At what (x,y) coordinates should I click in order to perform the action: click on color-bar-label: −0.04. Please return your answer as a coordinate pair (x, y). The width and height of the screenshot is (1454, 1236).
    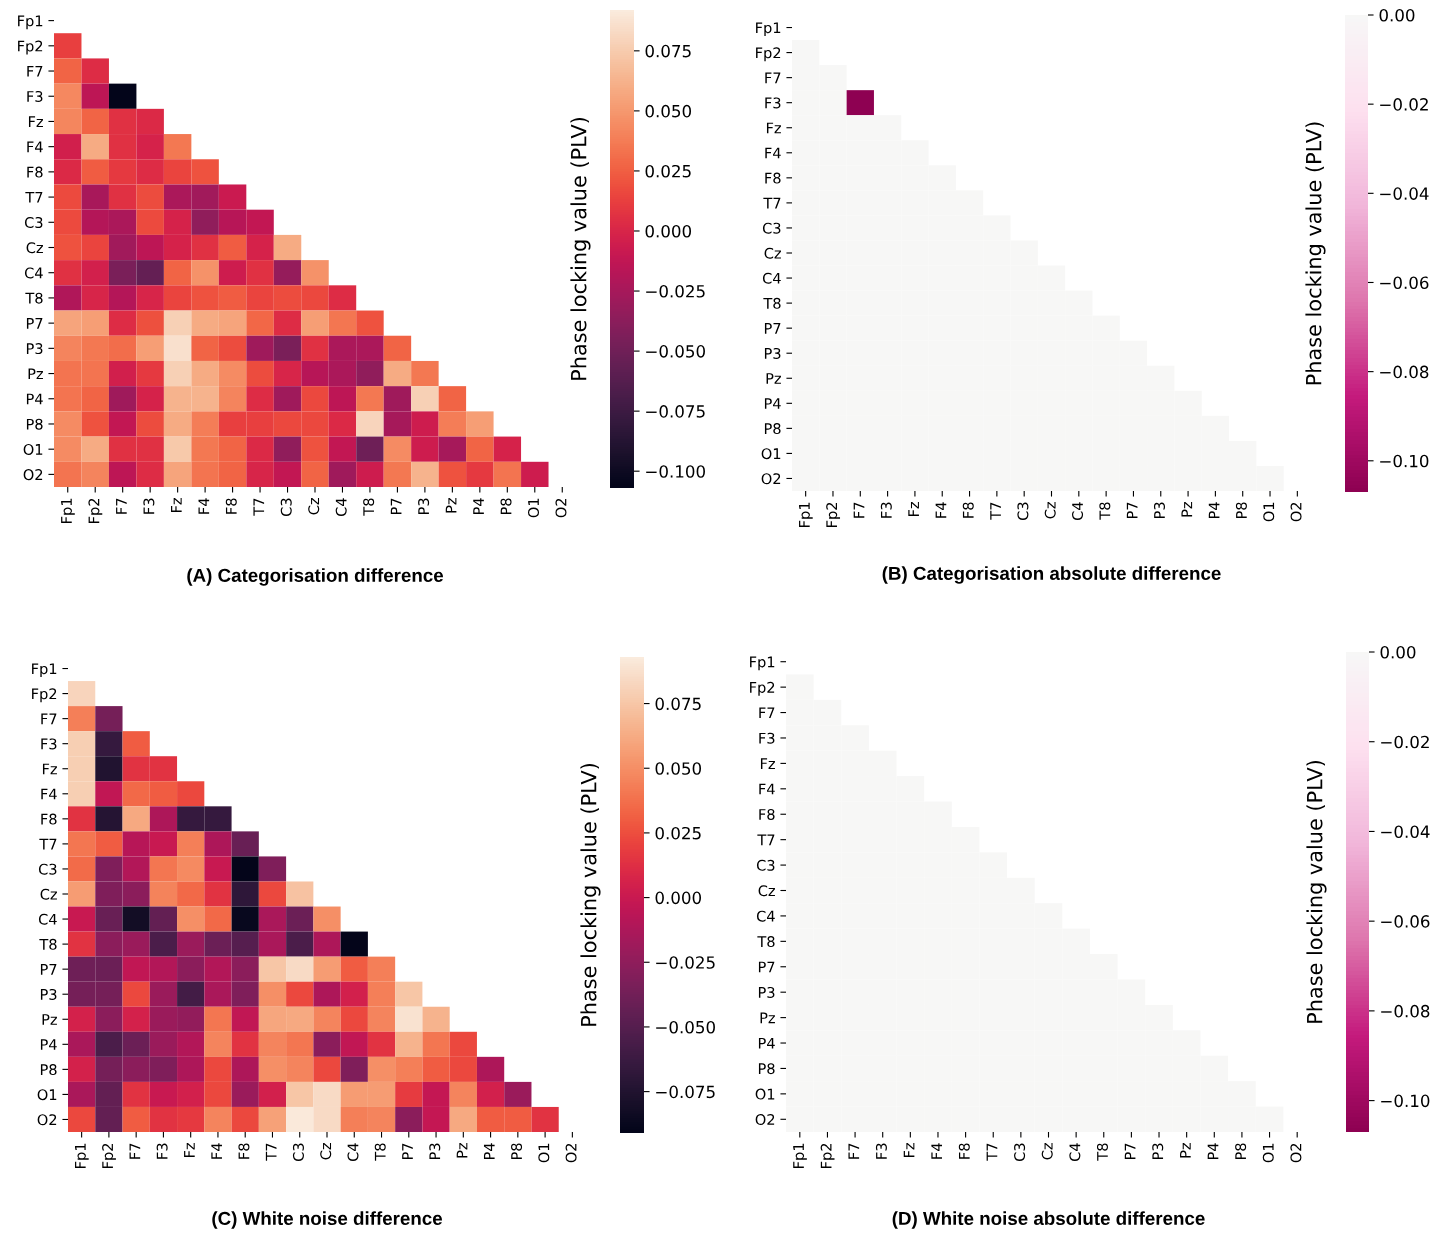
    Looking at the image, I should click on (1404, 193).